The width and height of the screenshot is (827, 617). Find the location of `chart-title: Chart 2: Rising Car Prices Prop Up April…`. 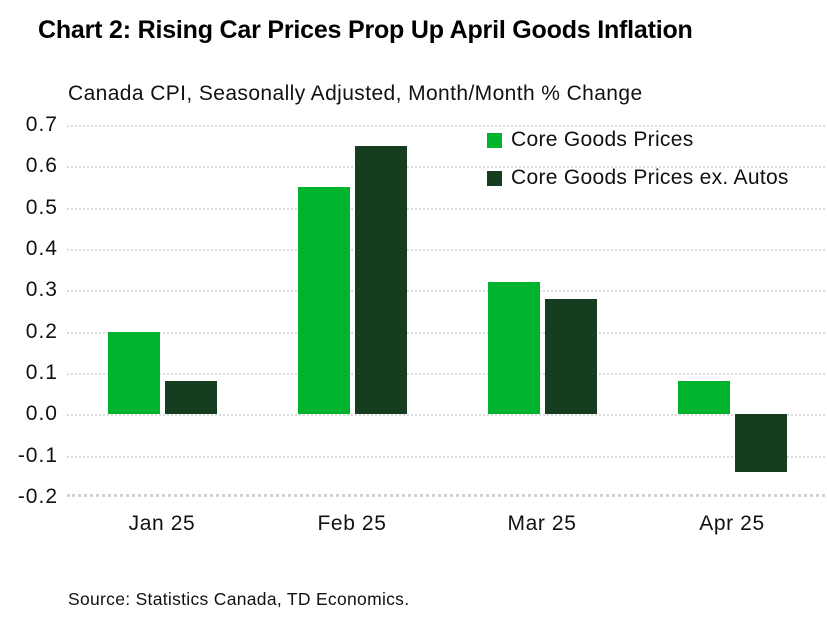

chart-title: Chart 2: Rising Car Prices Prop Up April… is located at coordinates (365, 30).